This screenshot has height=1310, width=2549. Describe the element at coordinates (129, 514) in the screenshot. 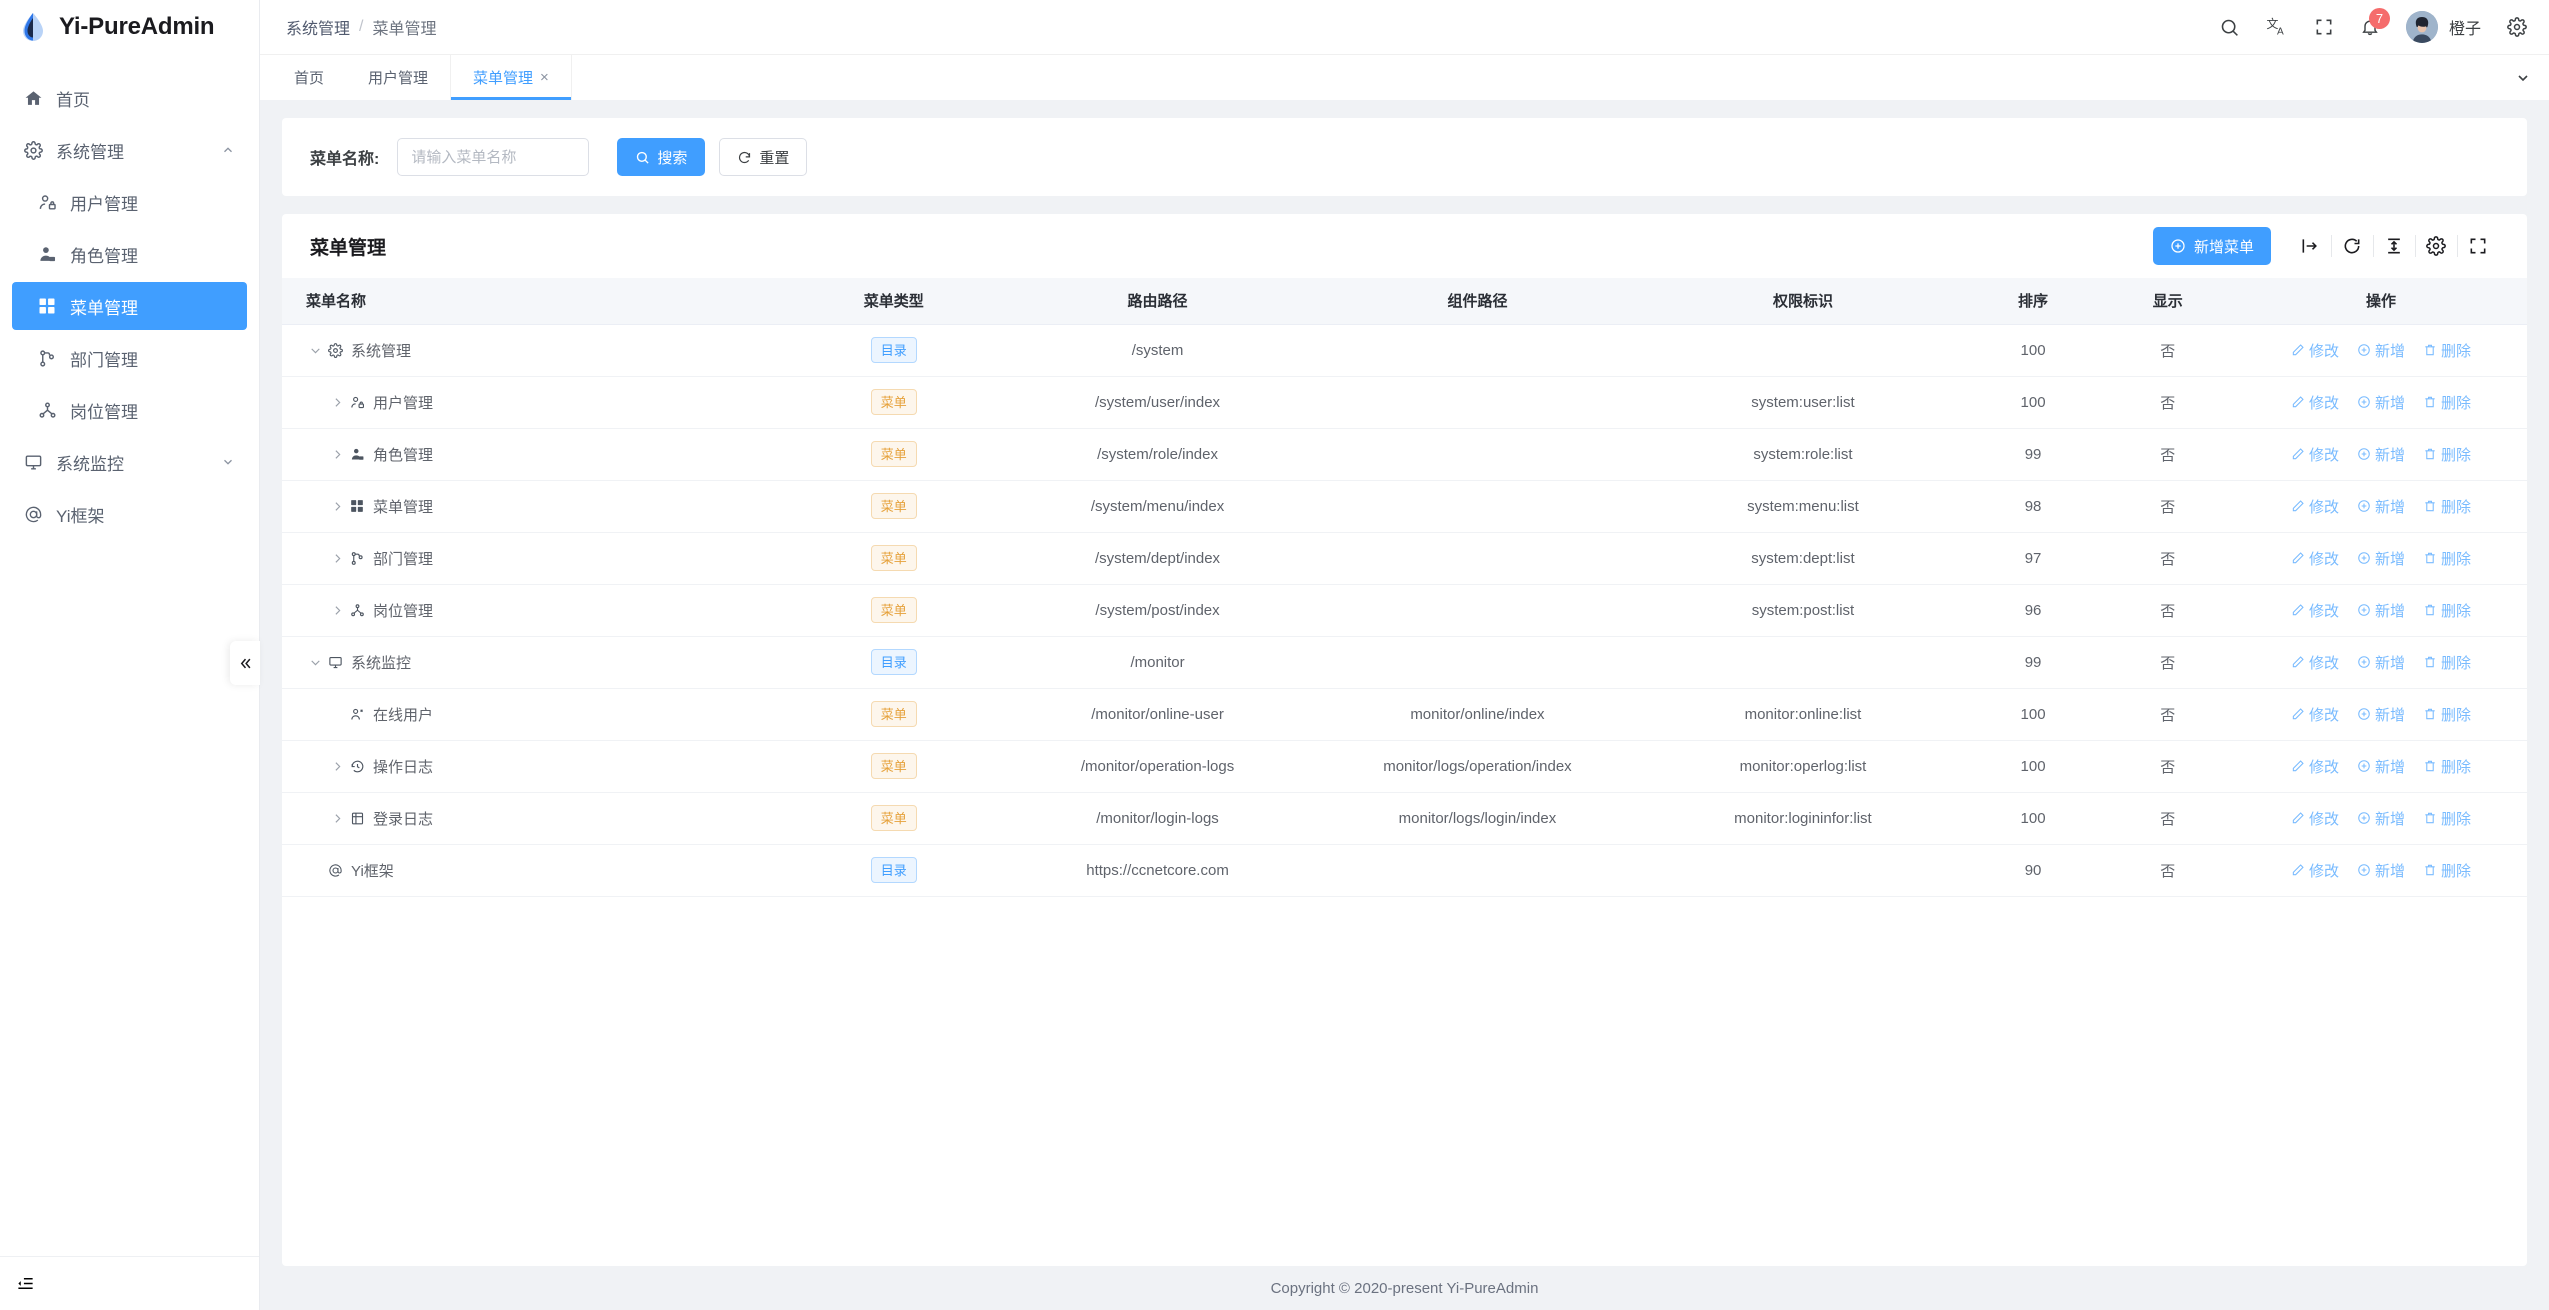

I see `sidebar-item-yi-framework: Yi框架` at that location.